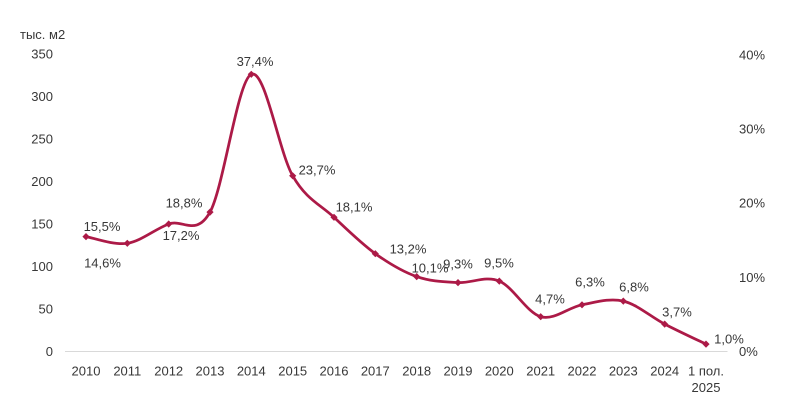  Describe the element at coordinates (127, 371) in the screenshot. I see `svg-text: 2011` at that location.